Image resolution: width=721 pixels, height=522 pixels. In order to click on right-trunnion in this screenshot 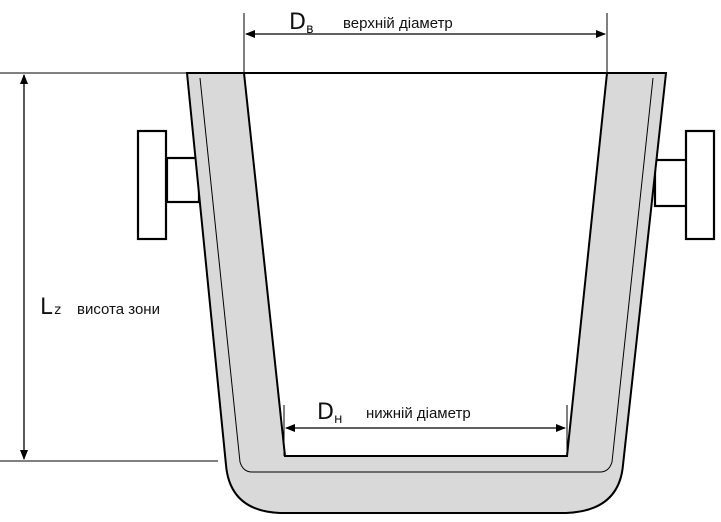, I will do `click(684, 185)`.